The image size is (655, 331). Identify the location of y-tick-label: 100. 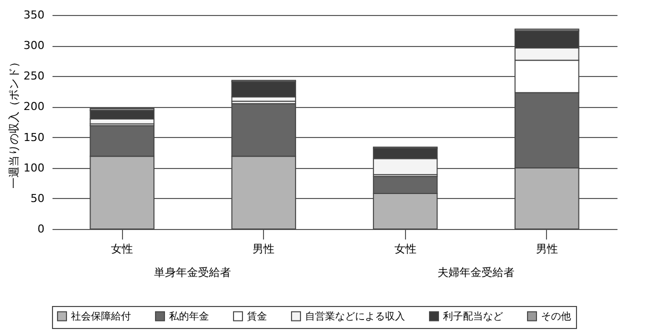
(34, 167).